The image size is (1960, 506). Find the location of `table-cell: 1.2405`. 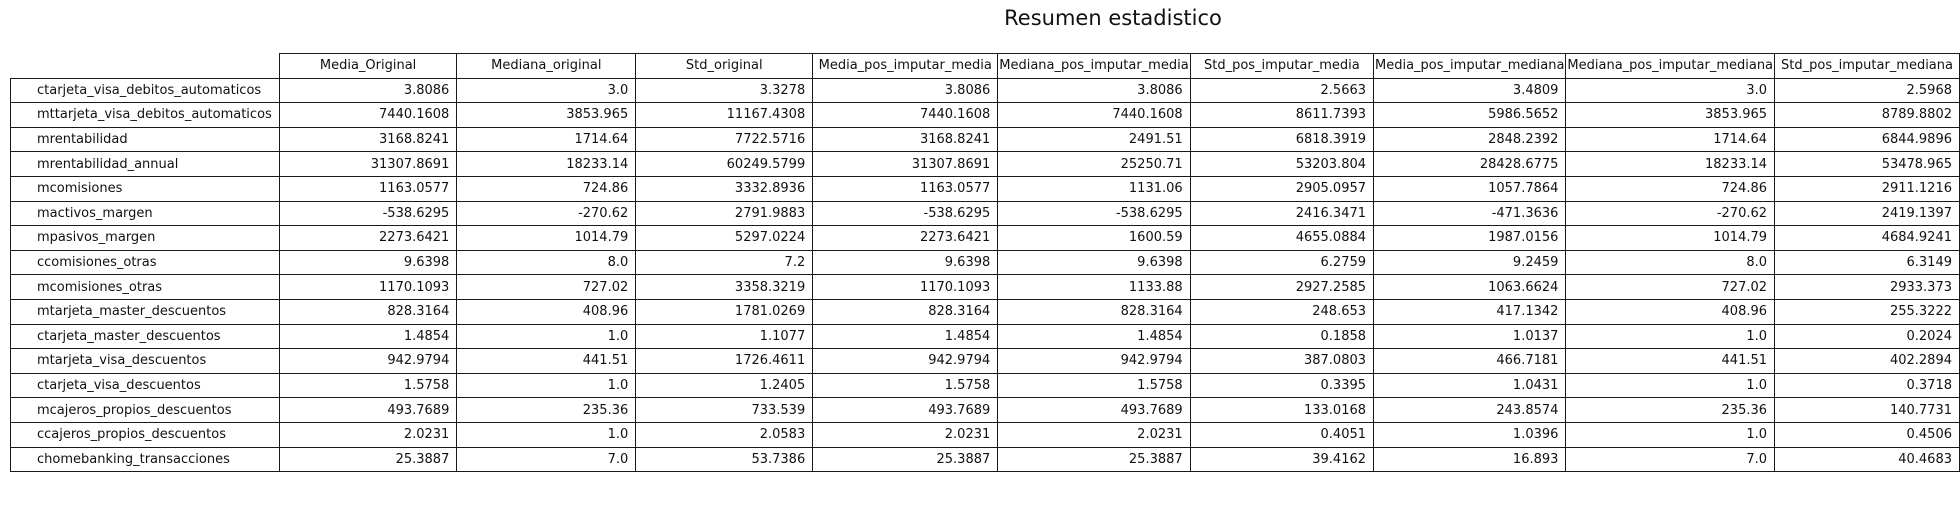

table-cell: 1.2405 is located at coordinates (724, 385).